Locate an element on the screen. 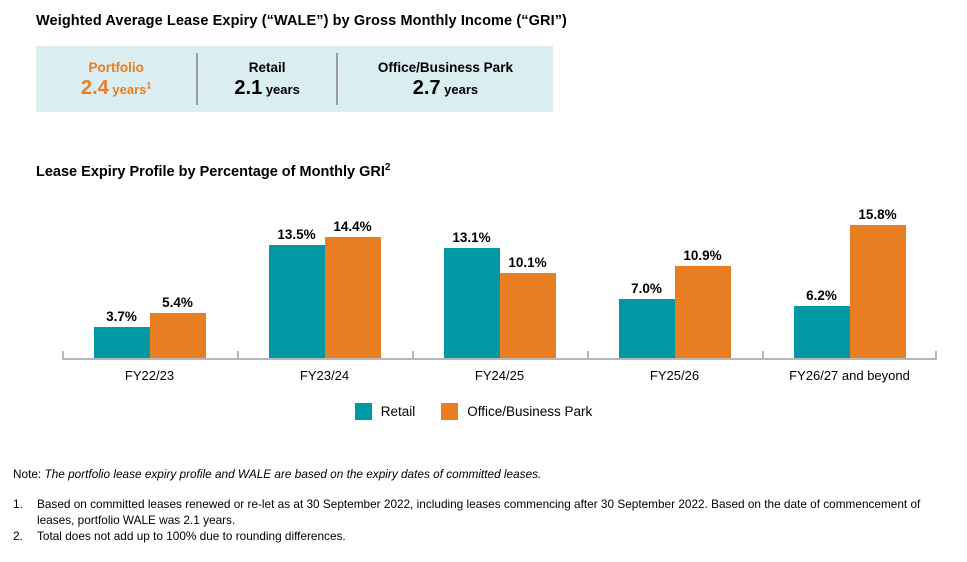  summary-number: 2.4 is located at coordinates (94, 88).